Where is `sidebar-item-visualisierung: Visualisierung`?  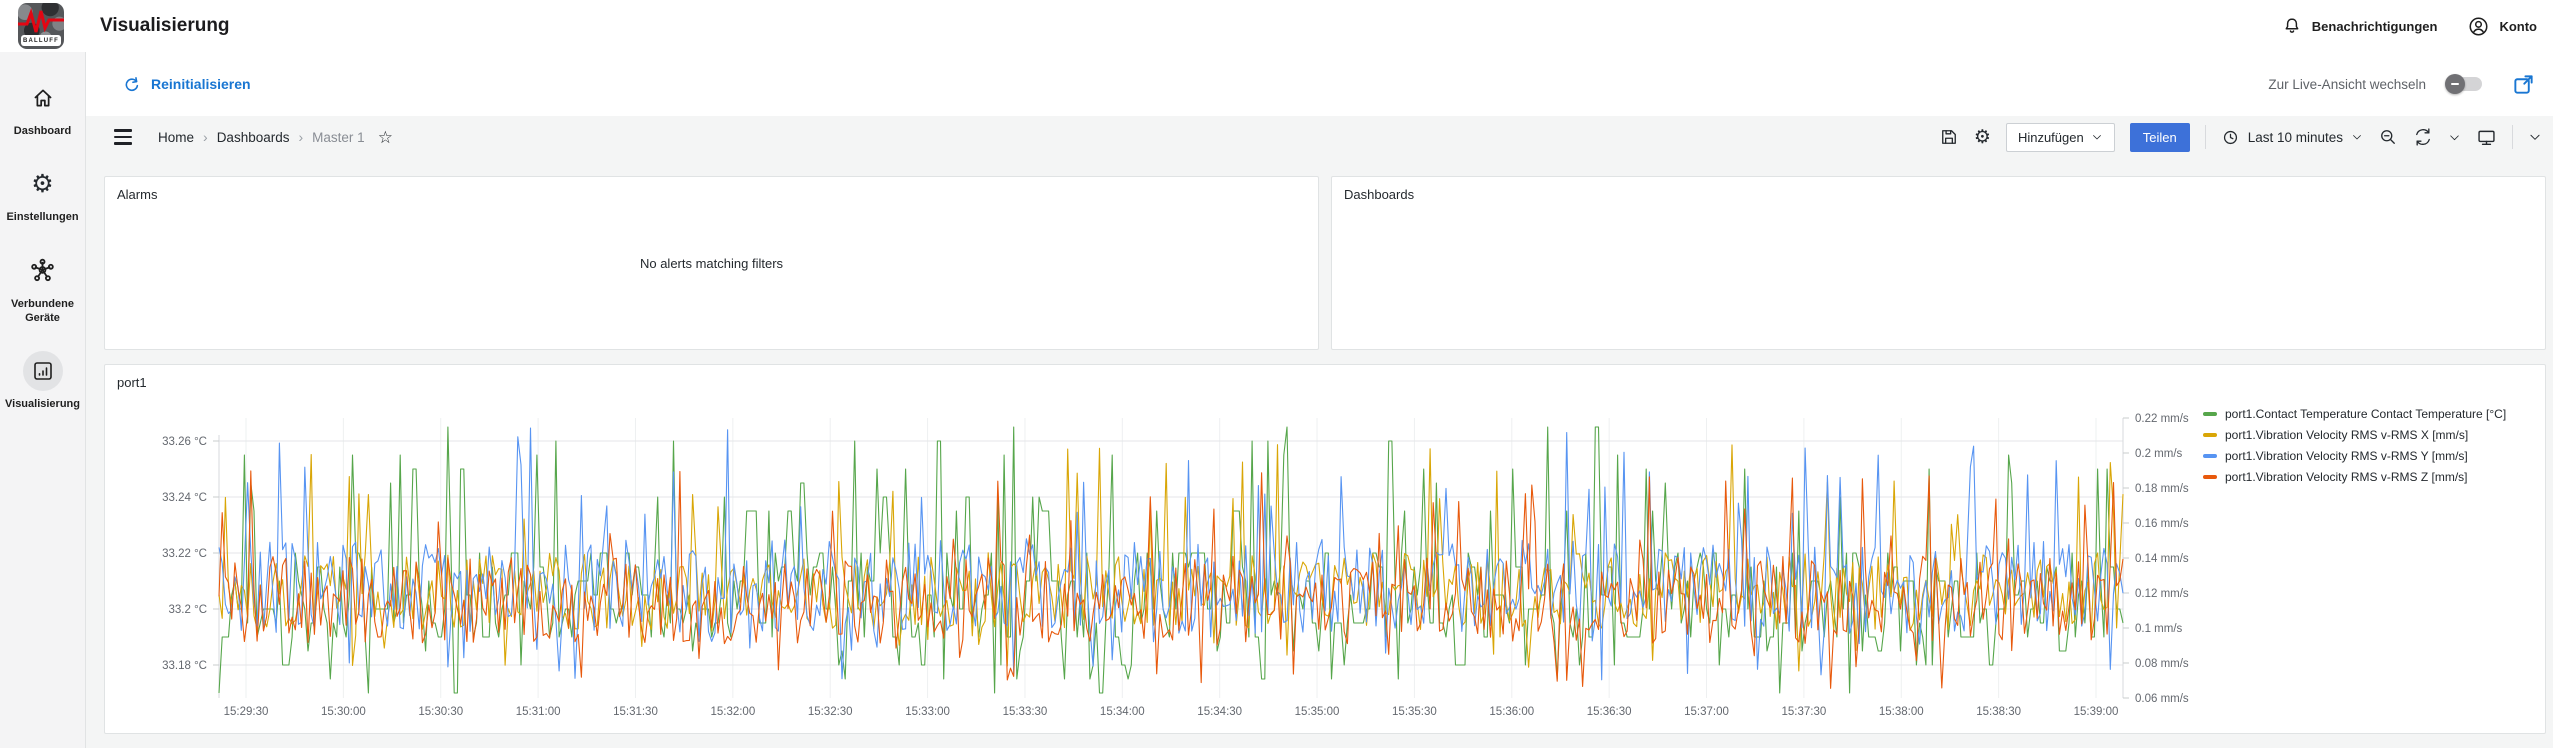 sidebar-item-visualisierung: Visualisierung is located at coordinates (43, 381).